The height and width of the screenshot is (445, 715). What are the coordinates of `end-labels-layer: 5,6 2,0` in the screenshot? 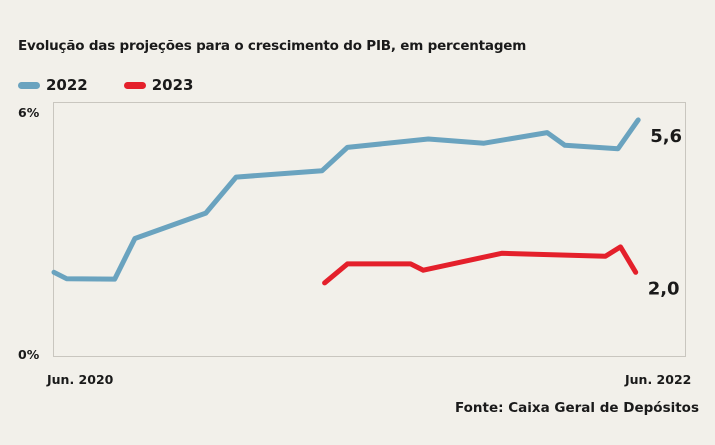 It's located at (665, 212).